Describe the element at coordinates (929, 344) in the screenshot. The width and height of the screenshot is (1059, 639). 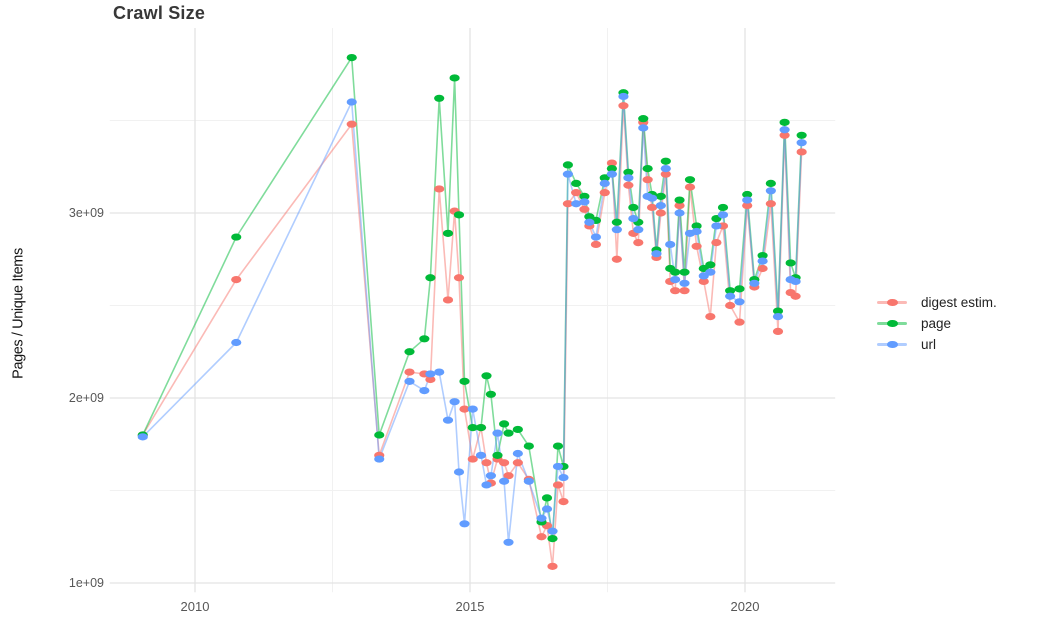
I see `legend-label: url` at that location.